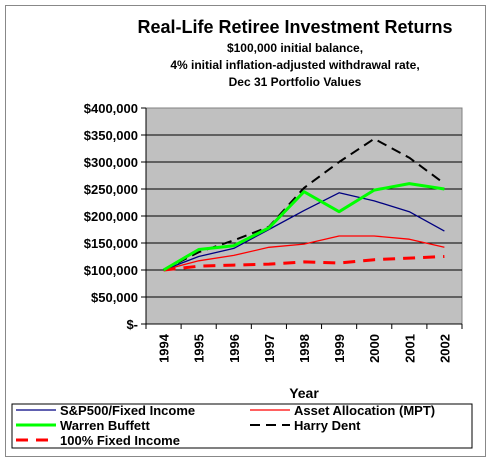 The height and width of the screenshot is (464, 493). I want to click on y-tick-label: $300,000, so click(111, 162).